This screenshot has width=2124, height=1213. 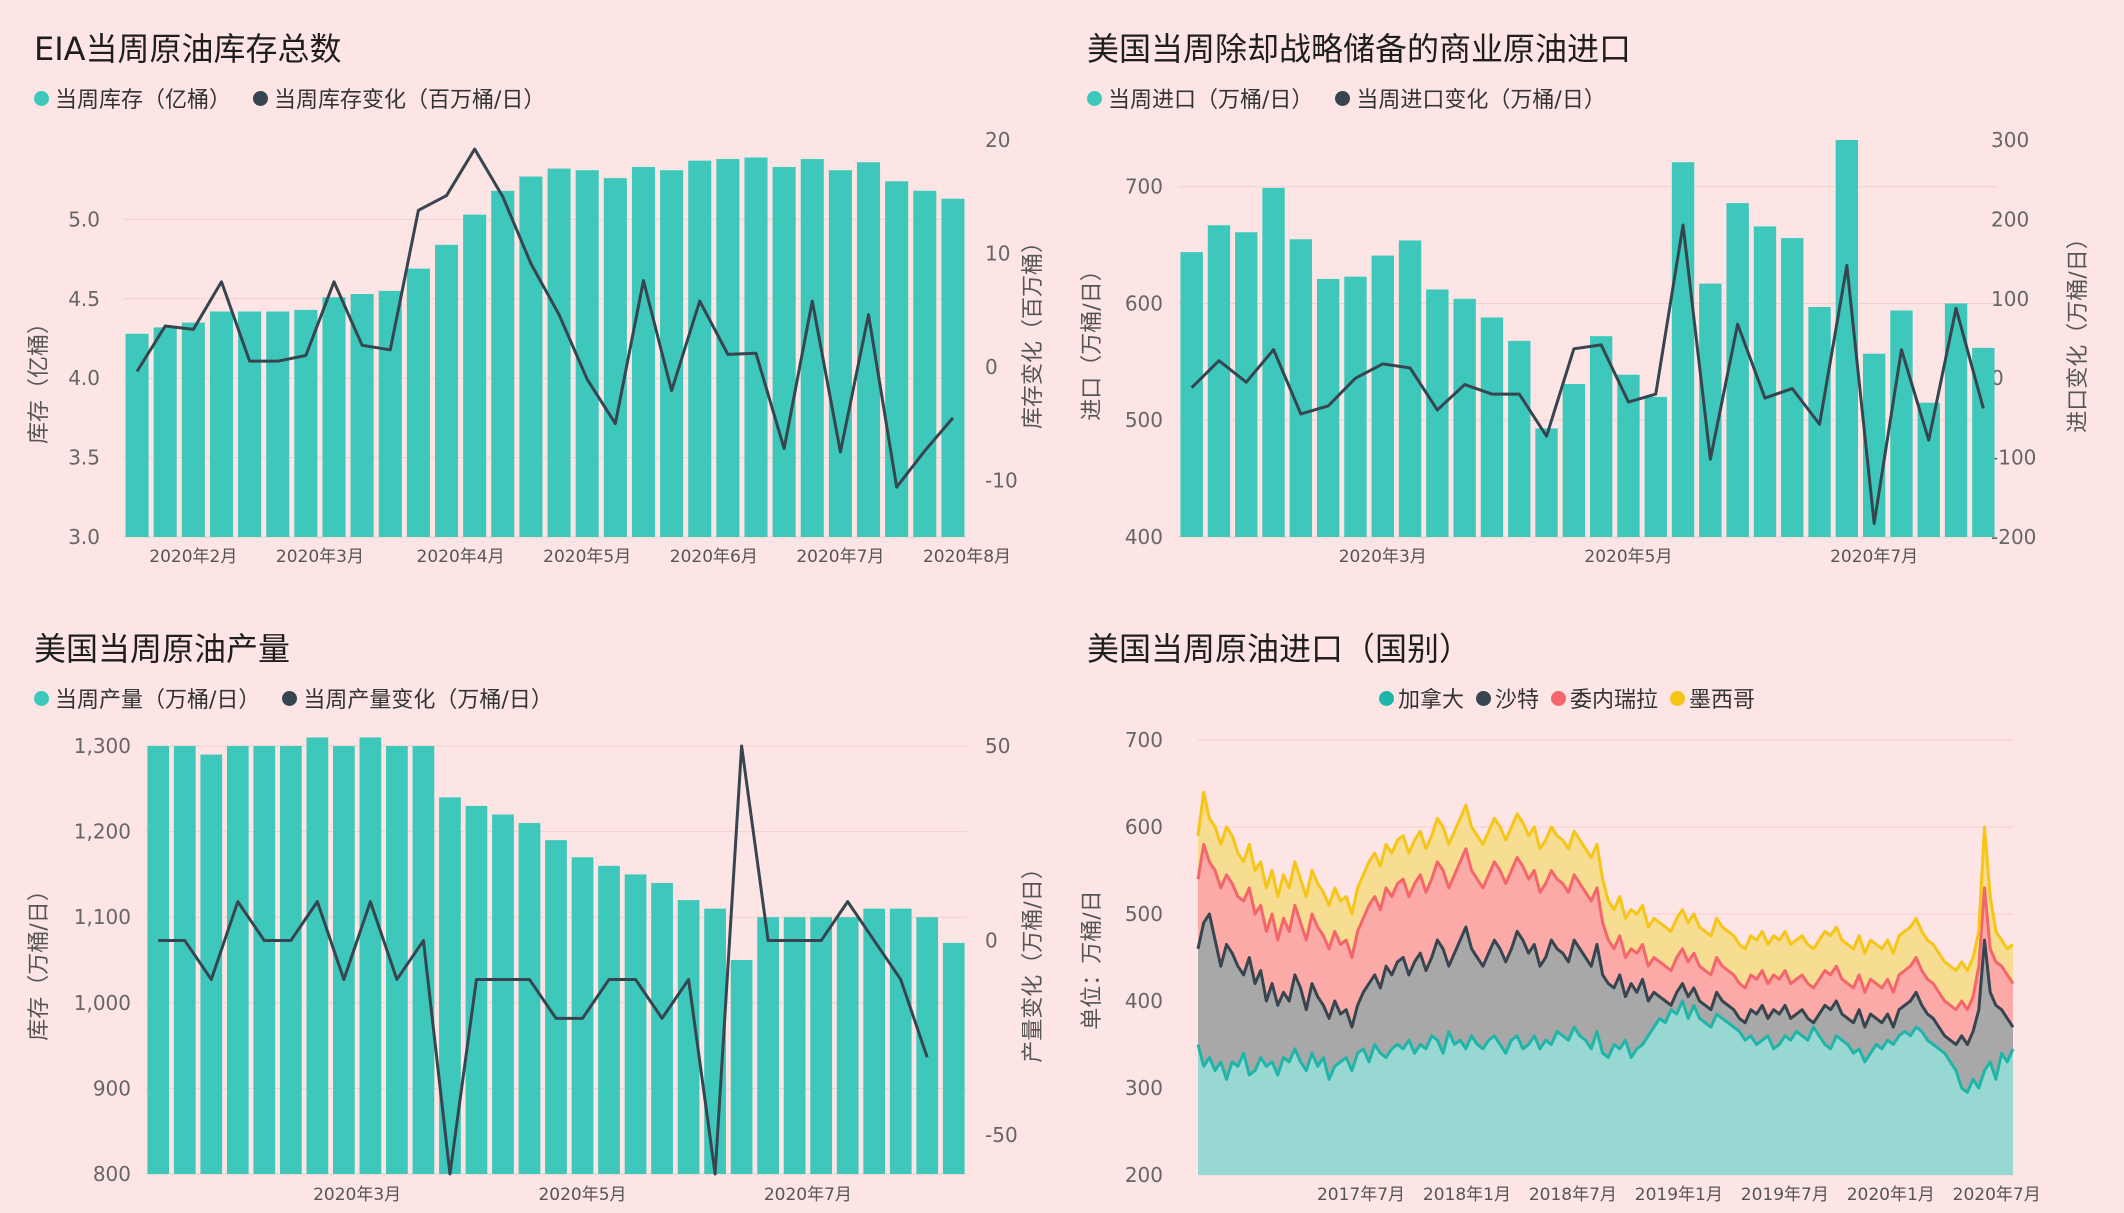 I want to click on legend-item-saudi: 沙特, so click(x=1507, y=698).